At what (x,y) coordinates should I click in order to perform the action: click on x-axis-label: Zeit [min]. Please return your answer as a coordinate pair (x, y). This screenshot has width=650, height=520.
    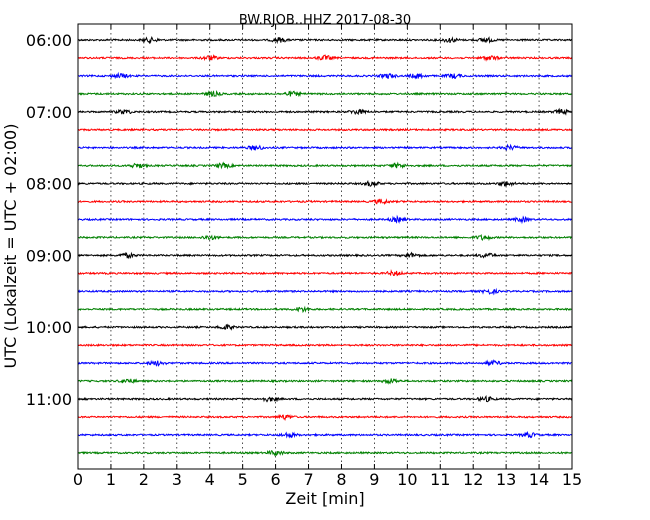
    Looking at the image, I should click on (324, 498).